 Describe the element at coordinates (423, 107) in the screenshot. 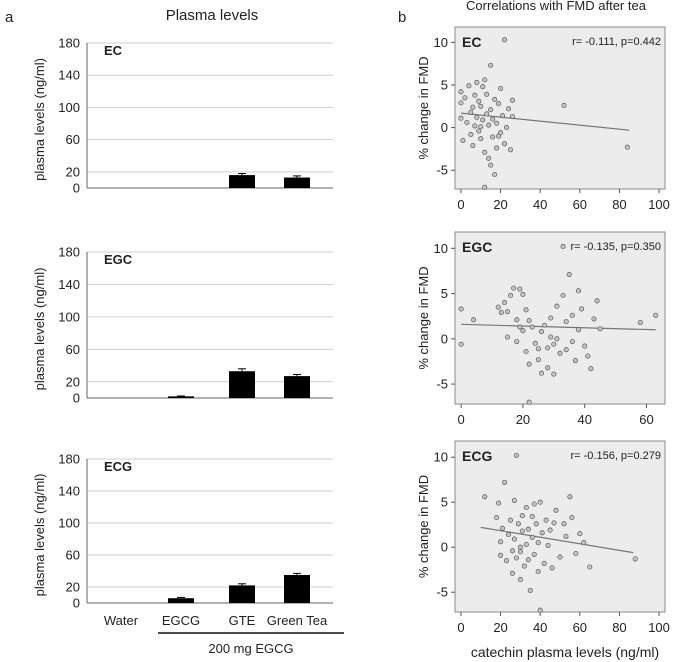

I see `y-axis-label: % change in FMD` at that location.